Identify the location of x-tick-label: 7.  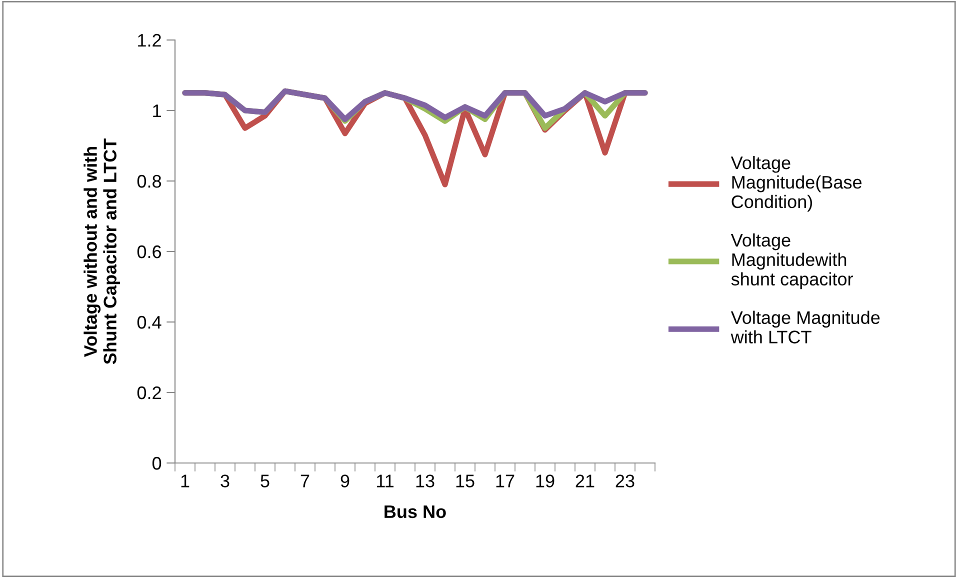
(305, 481).